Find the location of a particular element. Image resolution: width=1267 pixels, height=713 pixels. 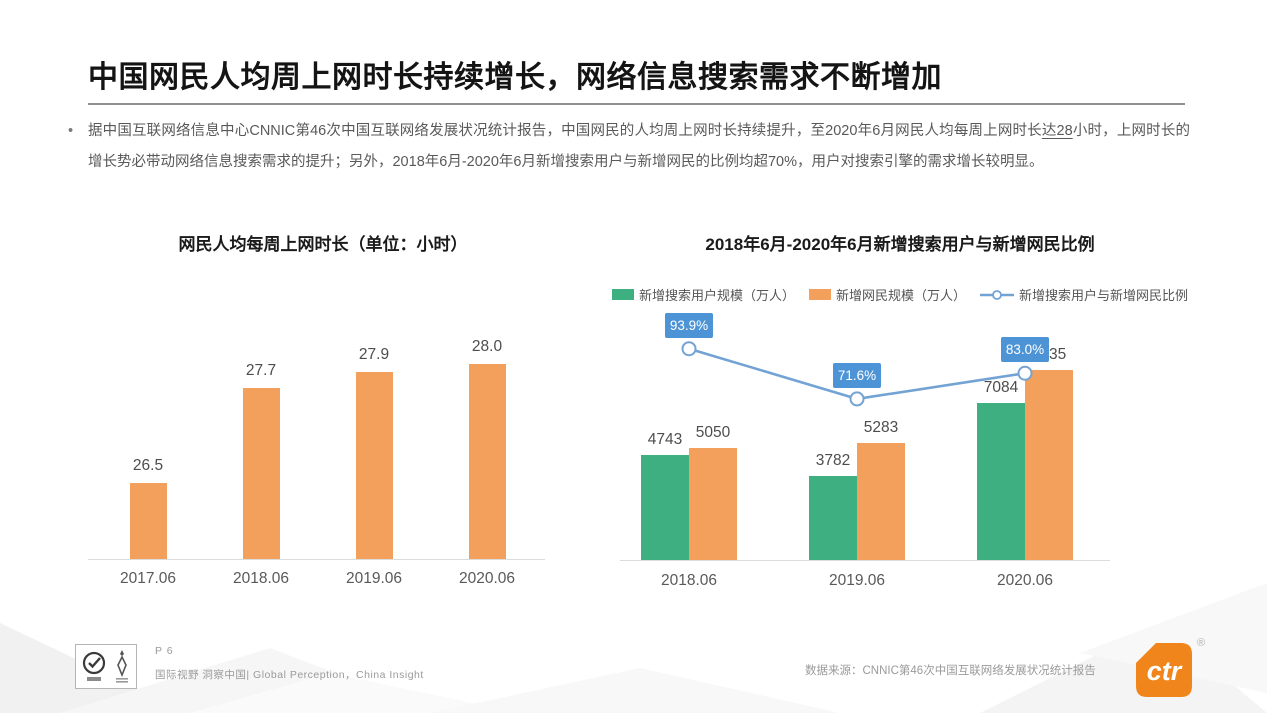

page-title: 中国网民人均周上网时长持续增长，网络信息搜索需求不断增加 is located at coordinates (515, 77).